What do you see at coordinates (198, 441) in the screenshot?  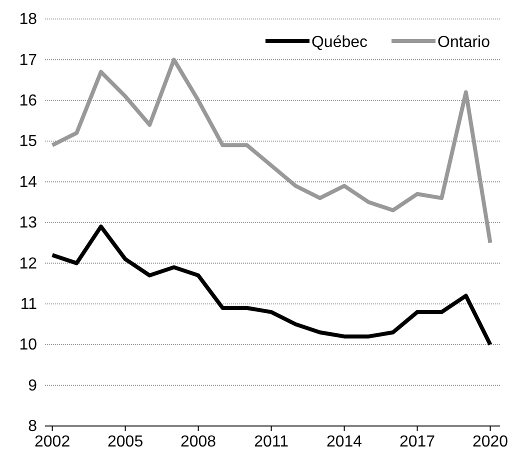 I see `x-tick-label: 2008` at bounding box center [198, 441].